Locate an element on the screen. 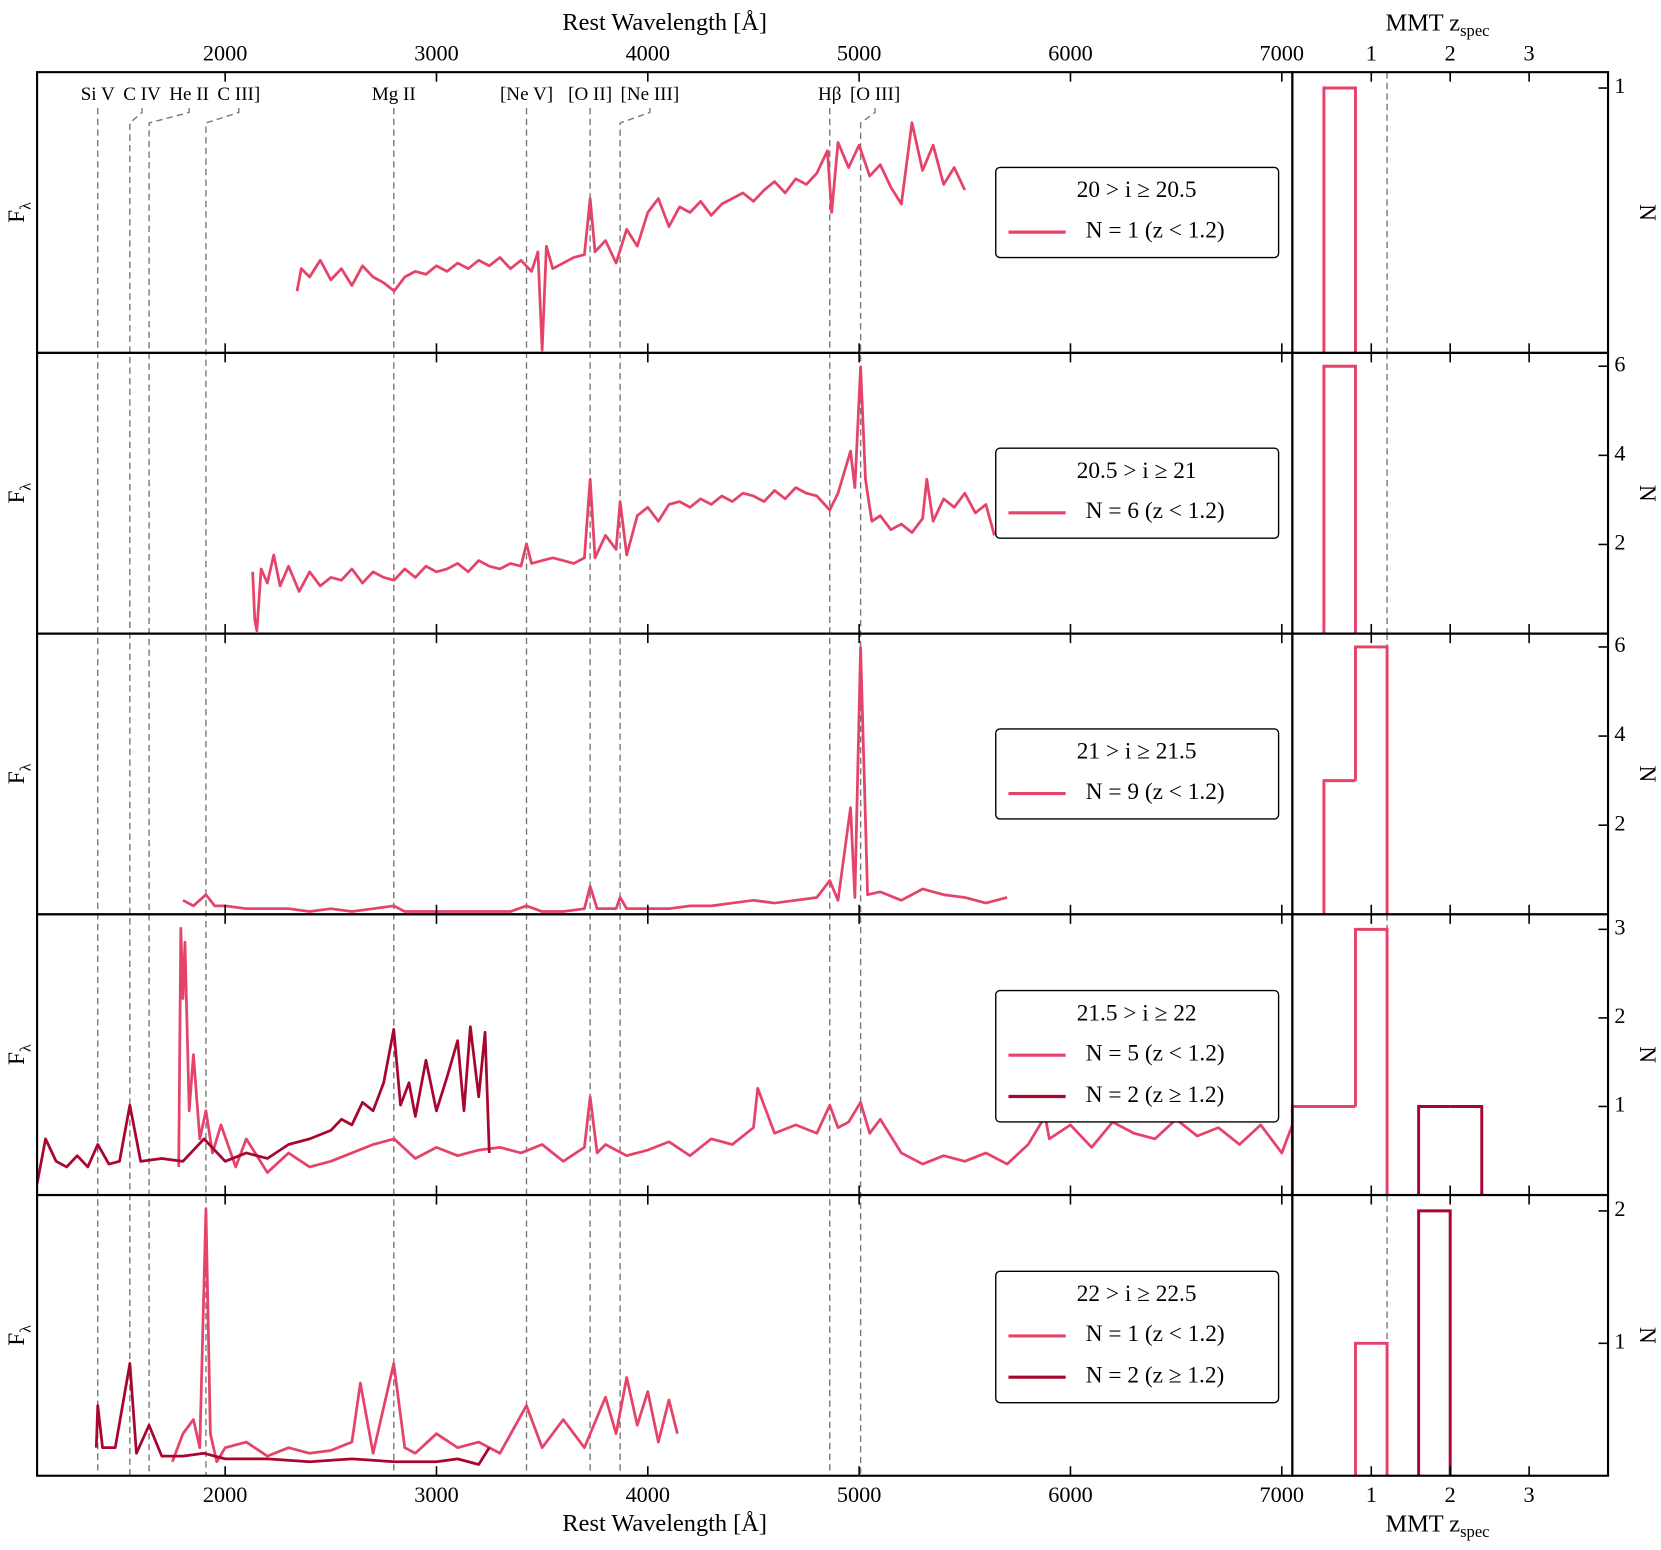 This screenshot has width=1661, height=1550. x-axis-label: MMT zspec is located at coordinates (1437, 24).